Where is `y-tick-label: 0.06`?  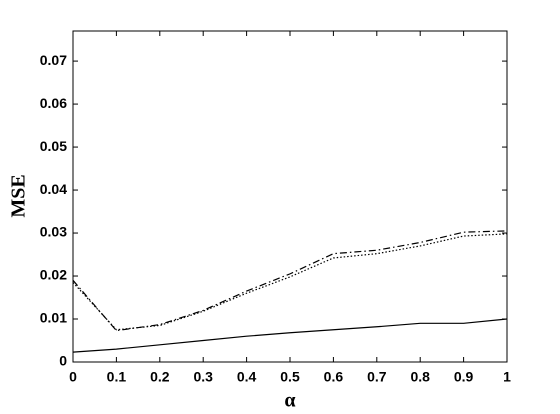 y-tick-label: 0.06 is located at coordinates (53, 103).